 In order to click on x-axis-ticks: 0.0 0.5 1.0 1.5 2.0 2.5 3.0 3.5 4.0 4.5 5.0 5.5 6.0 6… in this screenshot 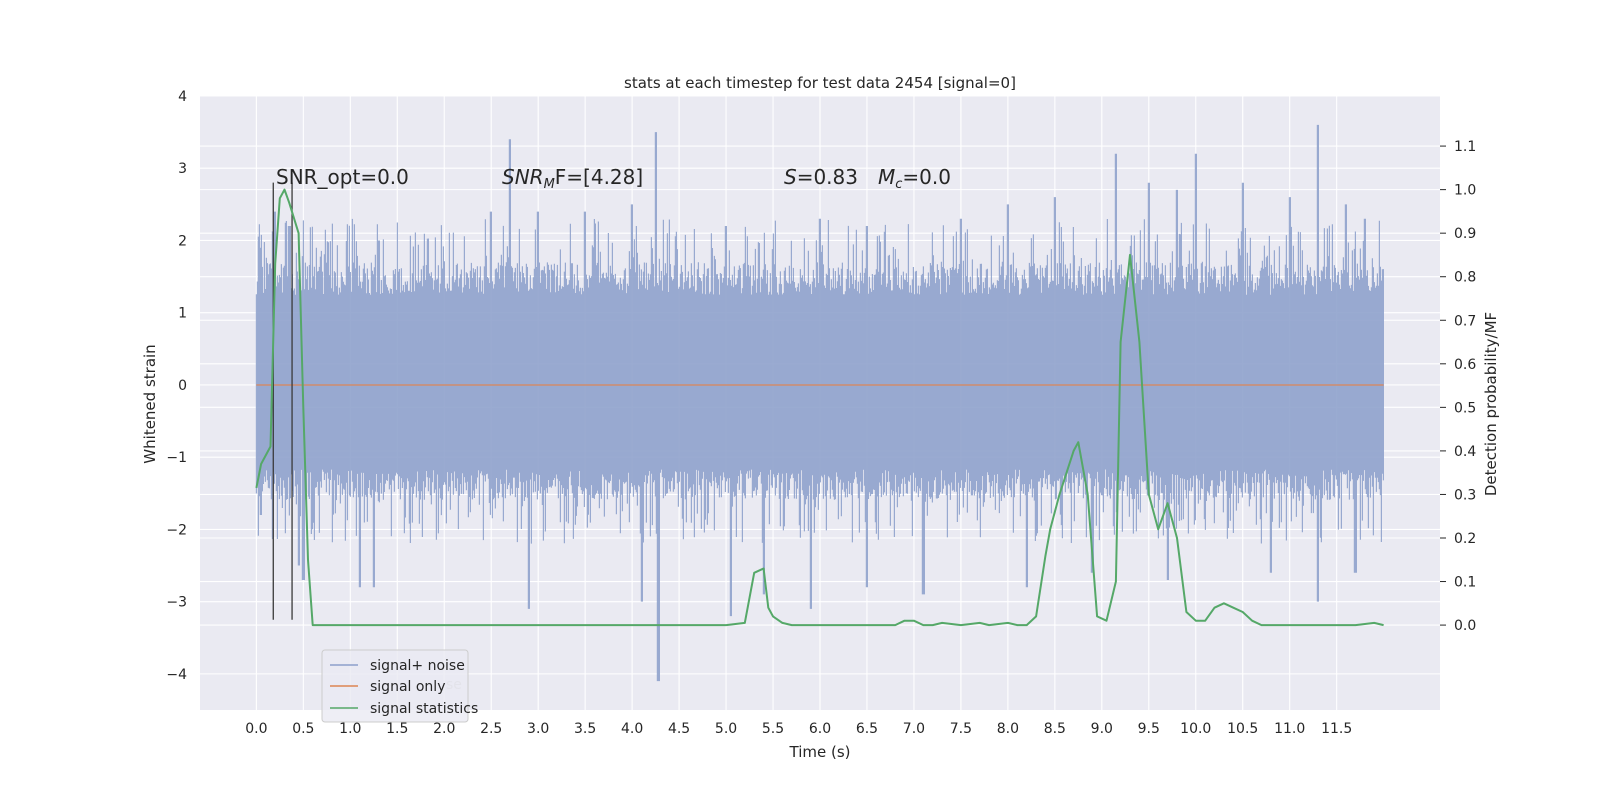, I will do `click(798, 729)`.